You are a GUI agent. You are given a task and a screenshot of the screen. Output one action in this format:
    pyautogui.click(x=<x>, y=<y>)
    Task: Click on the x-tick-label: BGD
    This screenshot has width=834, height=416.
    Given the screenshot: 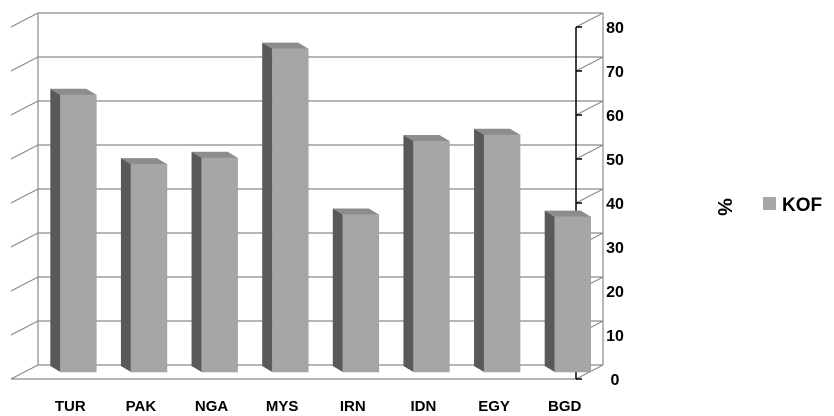 What is the action you would take?
    pyautogui.click(x=565, y=406)
    